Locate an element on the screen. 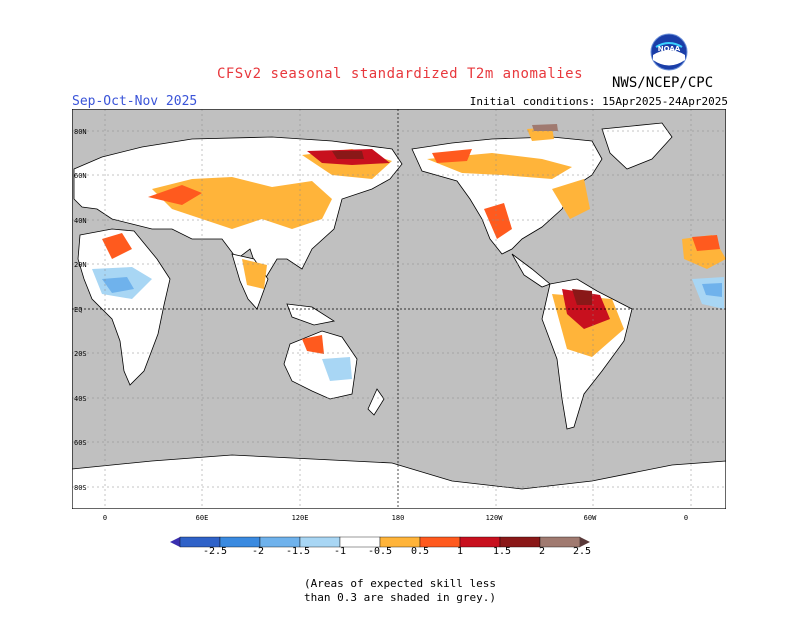 The width and height of the screenshot is (800, 618). lon-label: 120E is located at coordinates (300, 518).